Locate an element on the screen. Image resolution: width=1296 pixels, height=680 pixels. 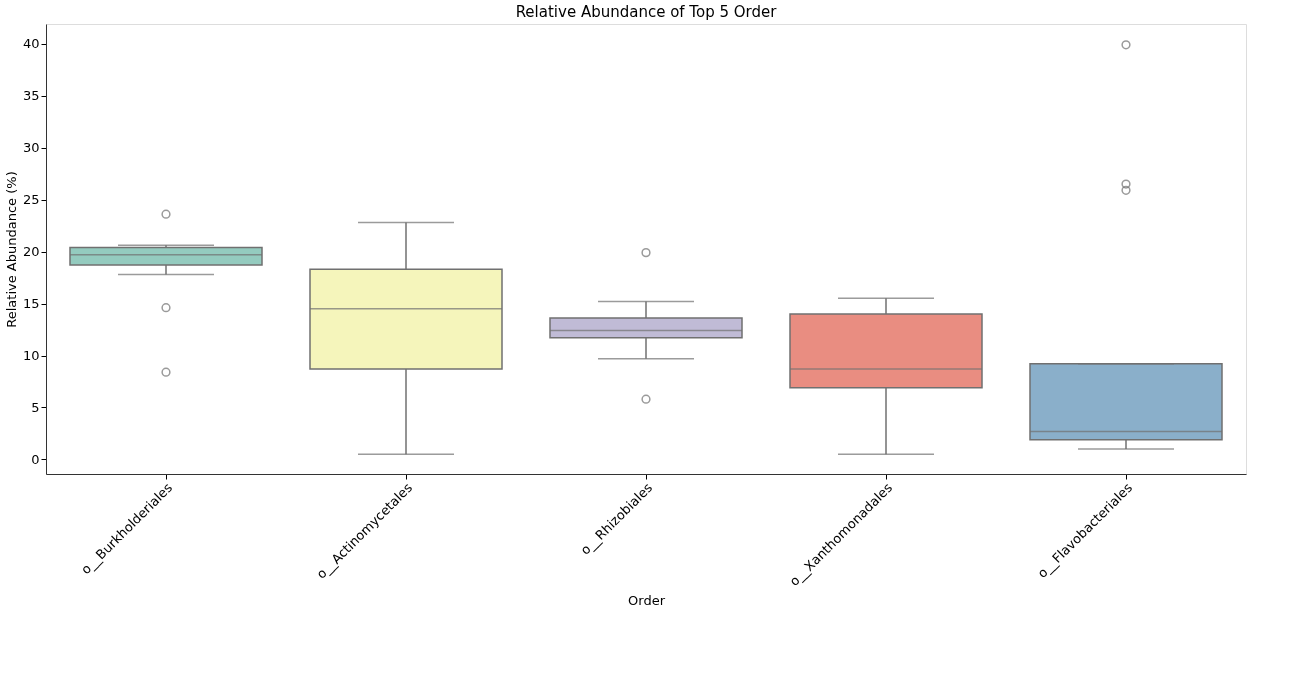
y-tick-label: 35 is located at coordinates (31, 96).